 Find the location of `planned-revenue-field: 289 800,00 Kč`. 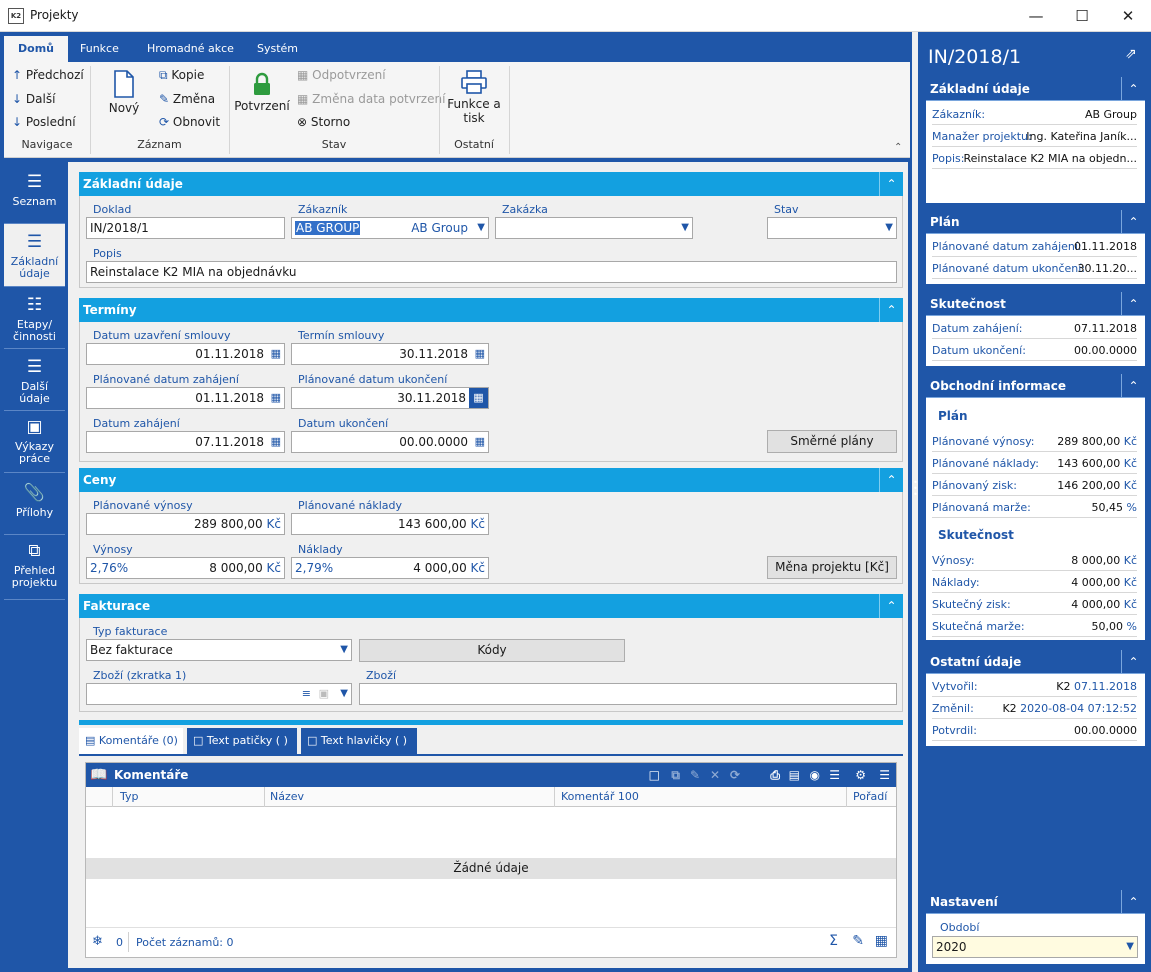

planned-revenue-field: 289 800,00 Kč is located at coordinates (185, 524).